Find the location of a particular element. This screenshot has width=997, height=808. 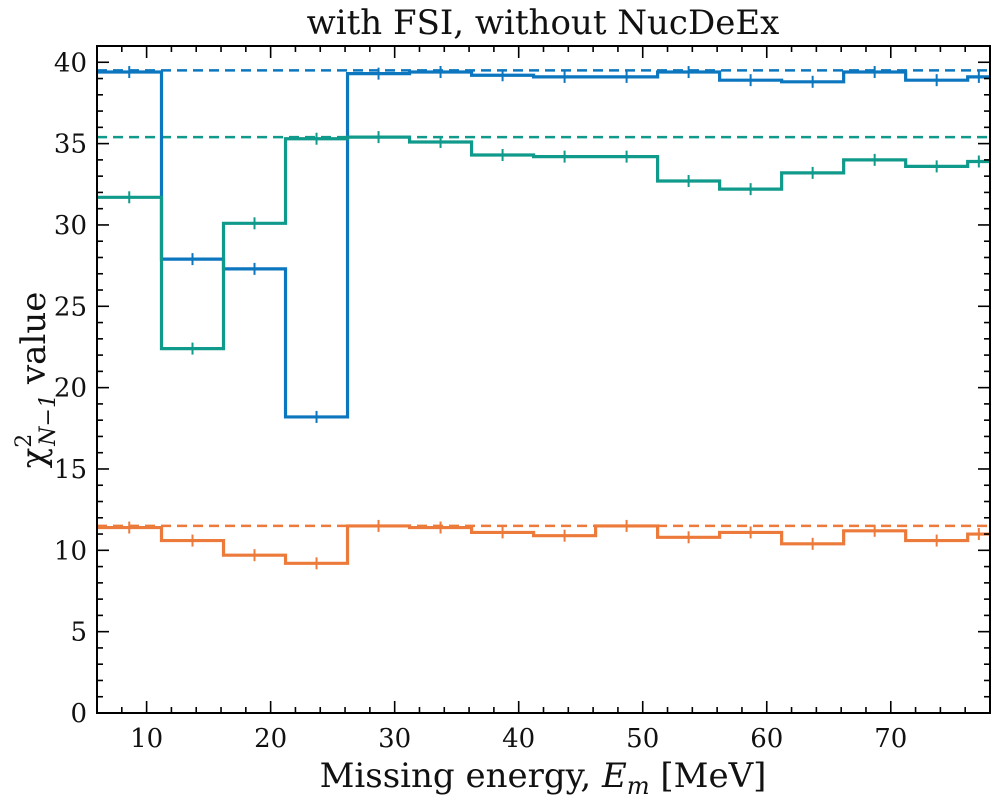

x-tick-label: 60 is located at coordinates (766, 739).